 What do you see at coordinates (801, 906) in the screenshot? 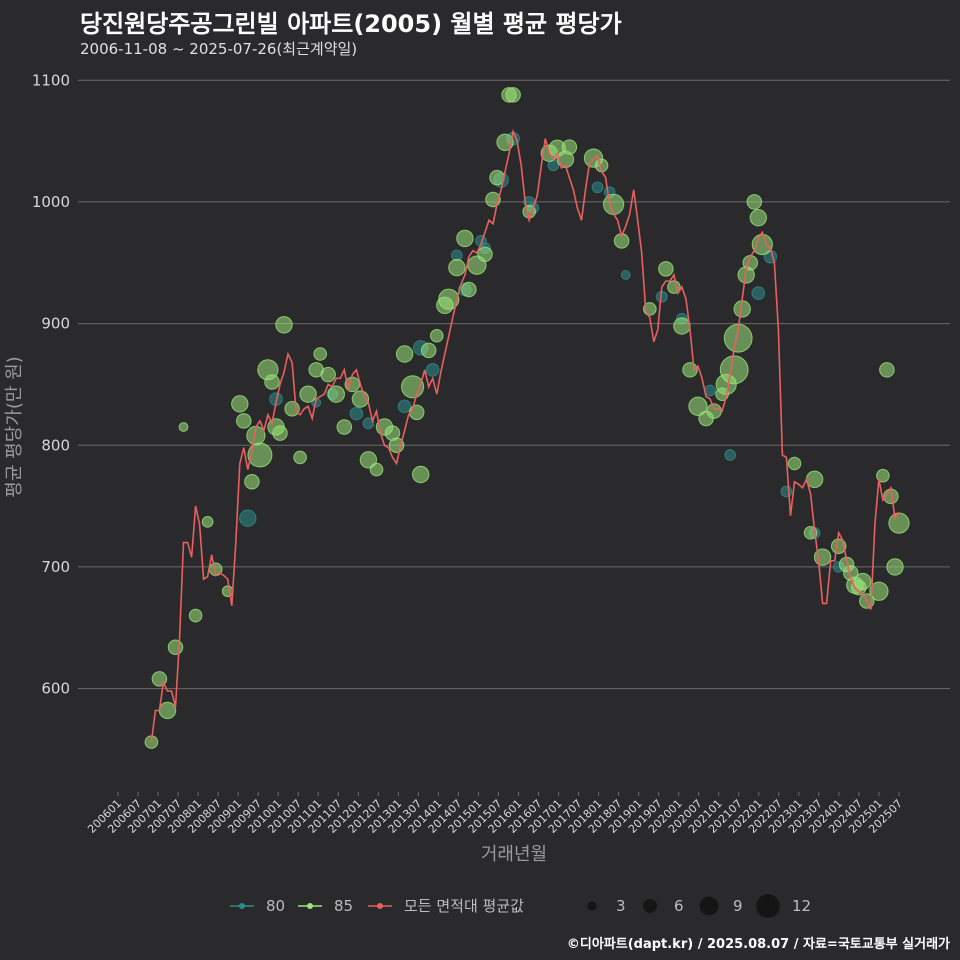
I see `size-legend-label: 12` at bounding box center [801, 906].